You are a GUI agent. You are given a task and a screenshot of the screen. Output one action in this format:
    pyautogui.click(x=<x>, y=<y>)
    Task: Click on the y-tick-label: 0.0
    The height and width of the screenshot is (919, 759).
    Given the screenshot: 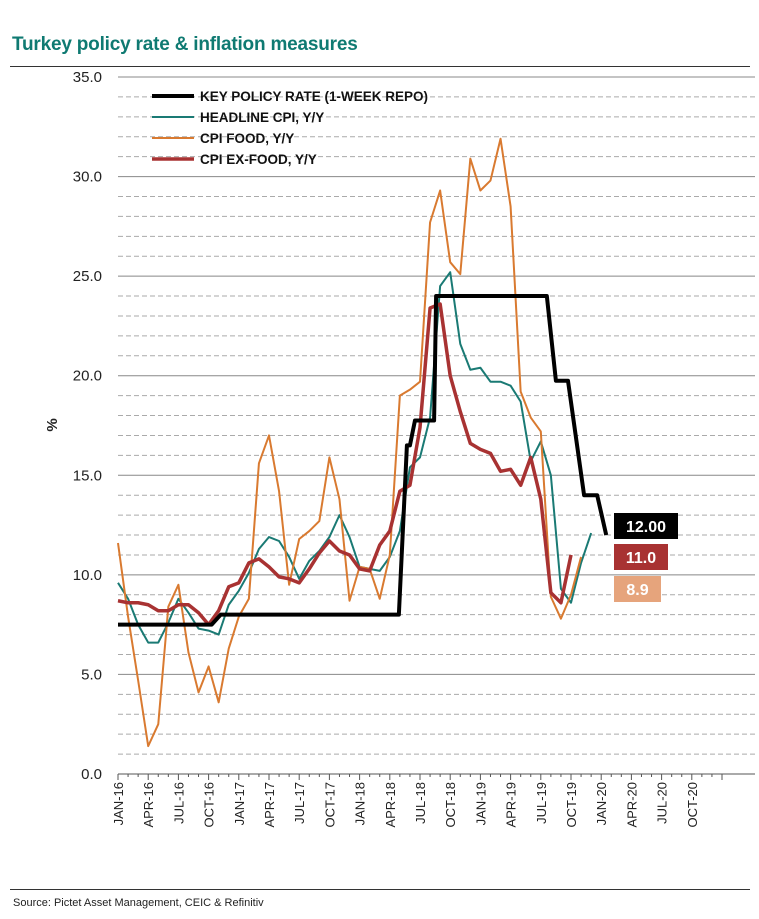 What is the action you would take?
    pyautogui.click(x=91, y=774)
    